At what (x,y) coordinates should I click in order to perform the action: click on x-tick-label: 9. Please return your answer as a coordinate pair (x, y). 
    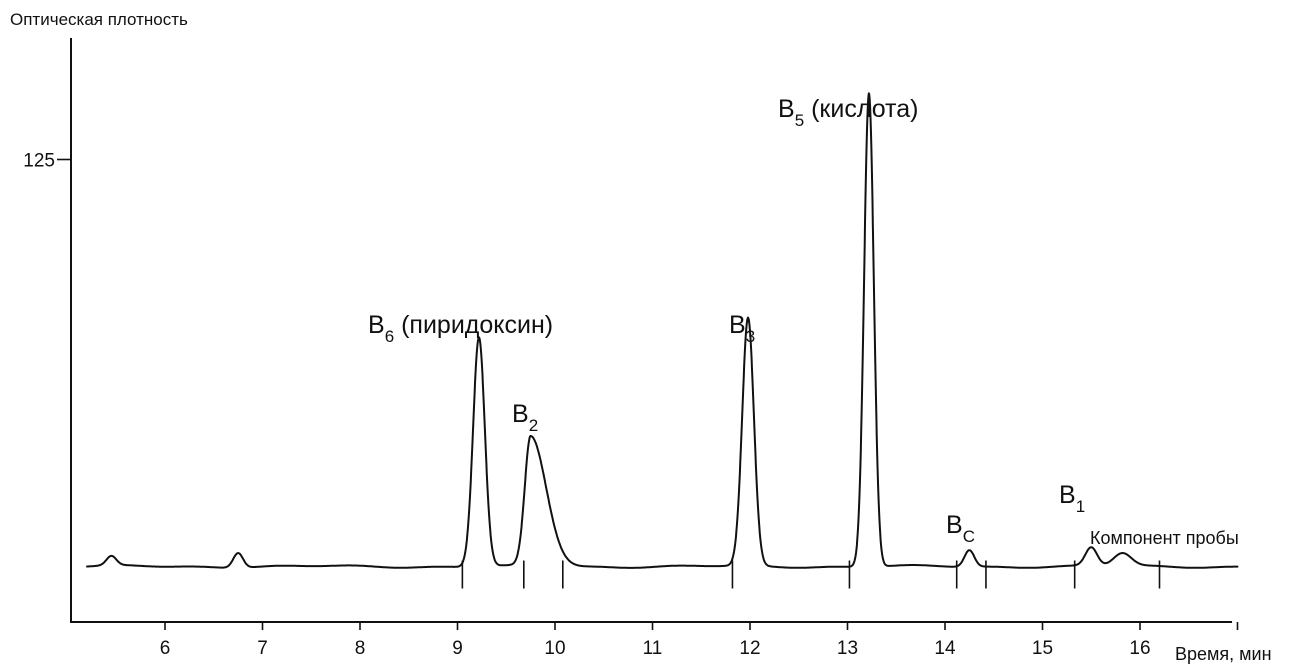
    Looking at the image, I should click on (457, 648).